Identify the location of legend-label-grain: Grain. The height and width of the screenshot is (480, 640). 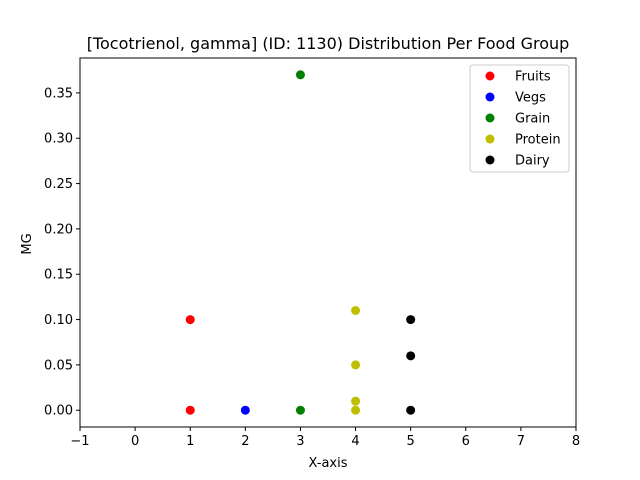
(532, 119).